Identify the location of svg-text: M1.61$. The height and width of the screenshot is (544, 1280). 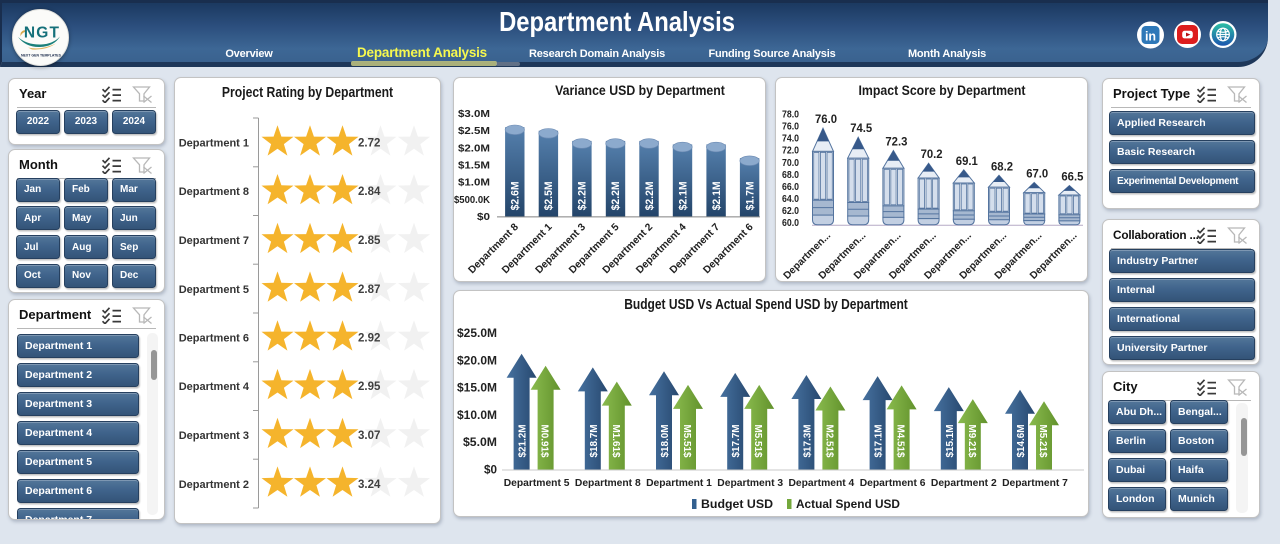
(616, 441).